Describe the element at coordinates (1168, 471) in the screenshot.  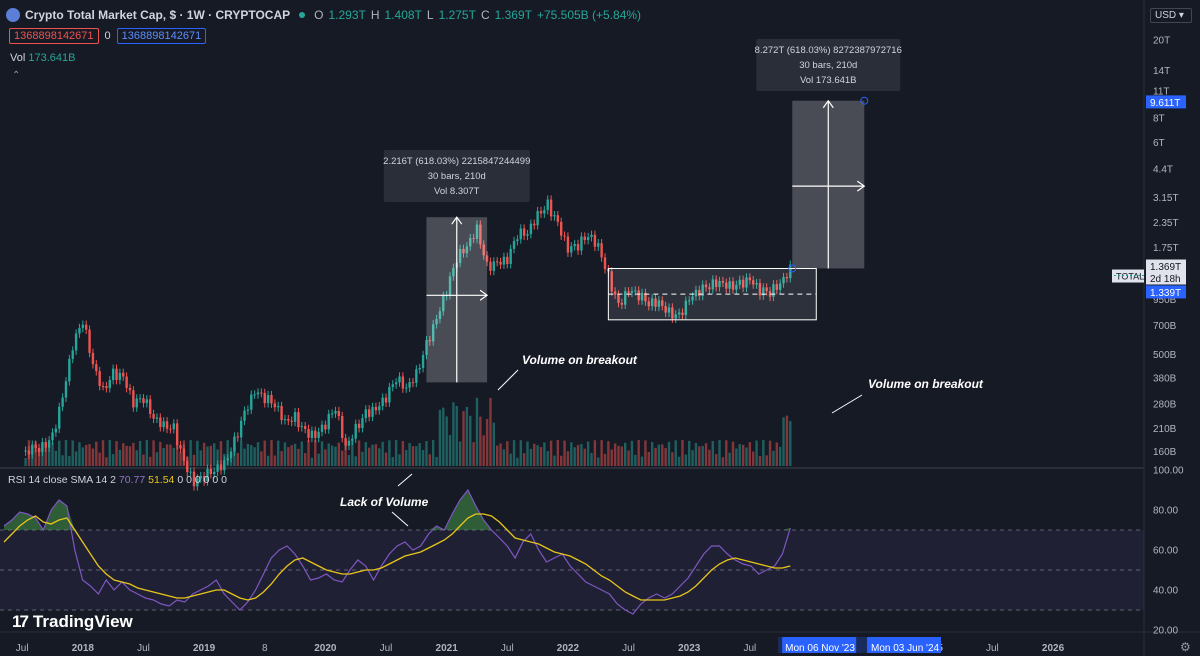
I see `rsi-tick-label: 100.00` at that location.